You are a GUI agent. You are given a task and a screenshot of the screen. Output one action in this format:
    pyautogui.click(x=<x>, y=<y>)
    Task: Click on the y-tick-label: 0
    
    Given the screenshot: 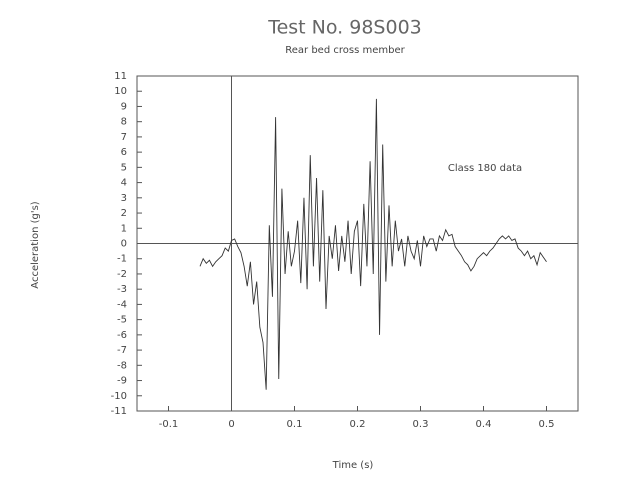 What is the action you would take?
    pyautogui.click(x=124, y=244)
    